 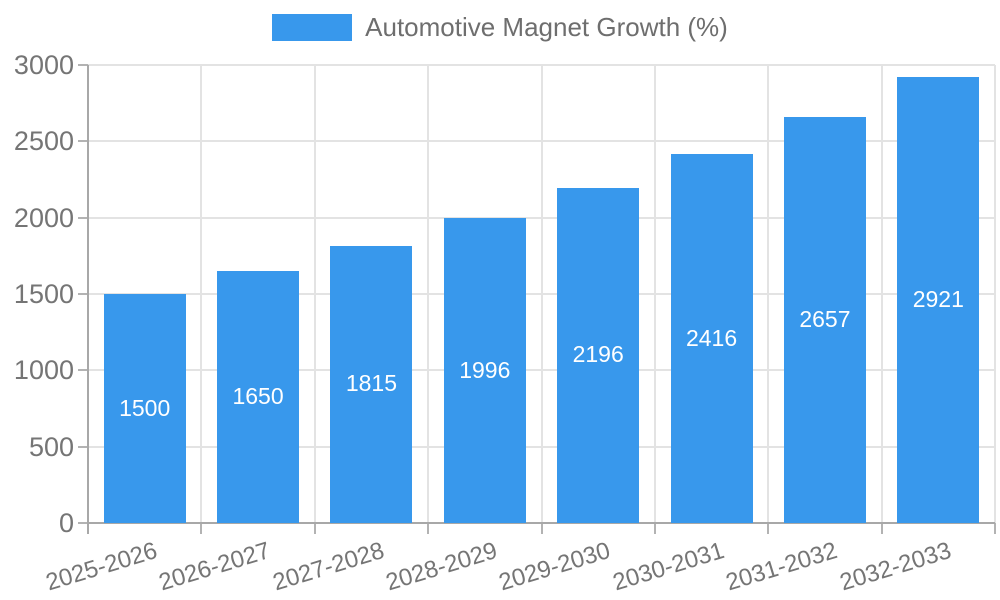 I want to click on bar-value-label: 2196, so click(x=598, y=354).